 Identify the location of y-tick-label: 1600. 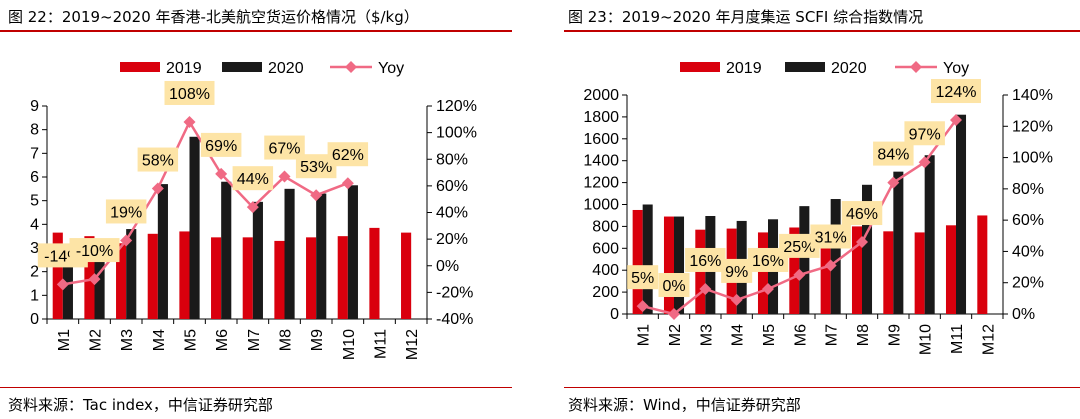
(601, 139).